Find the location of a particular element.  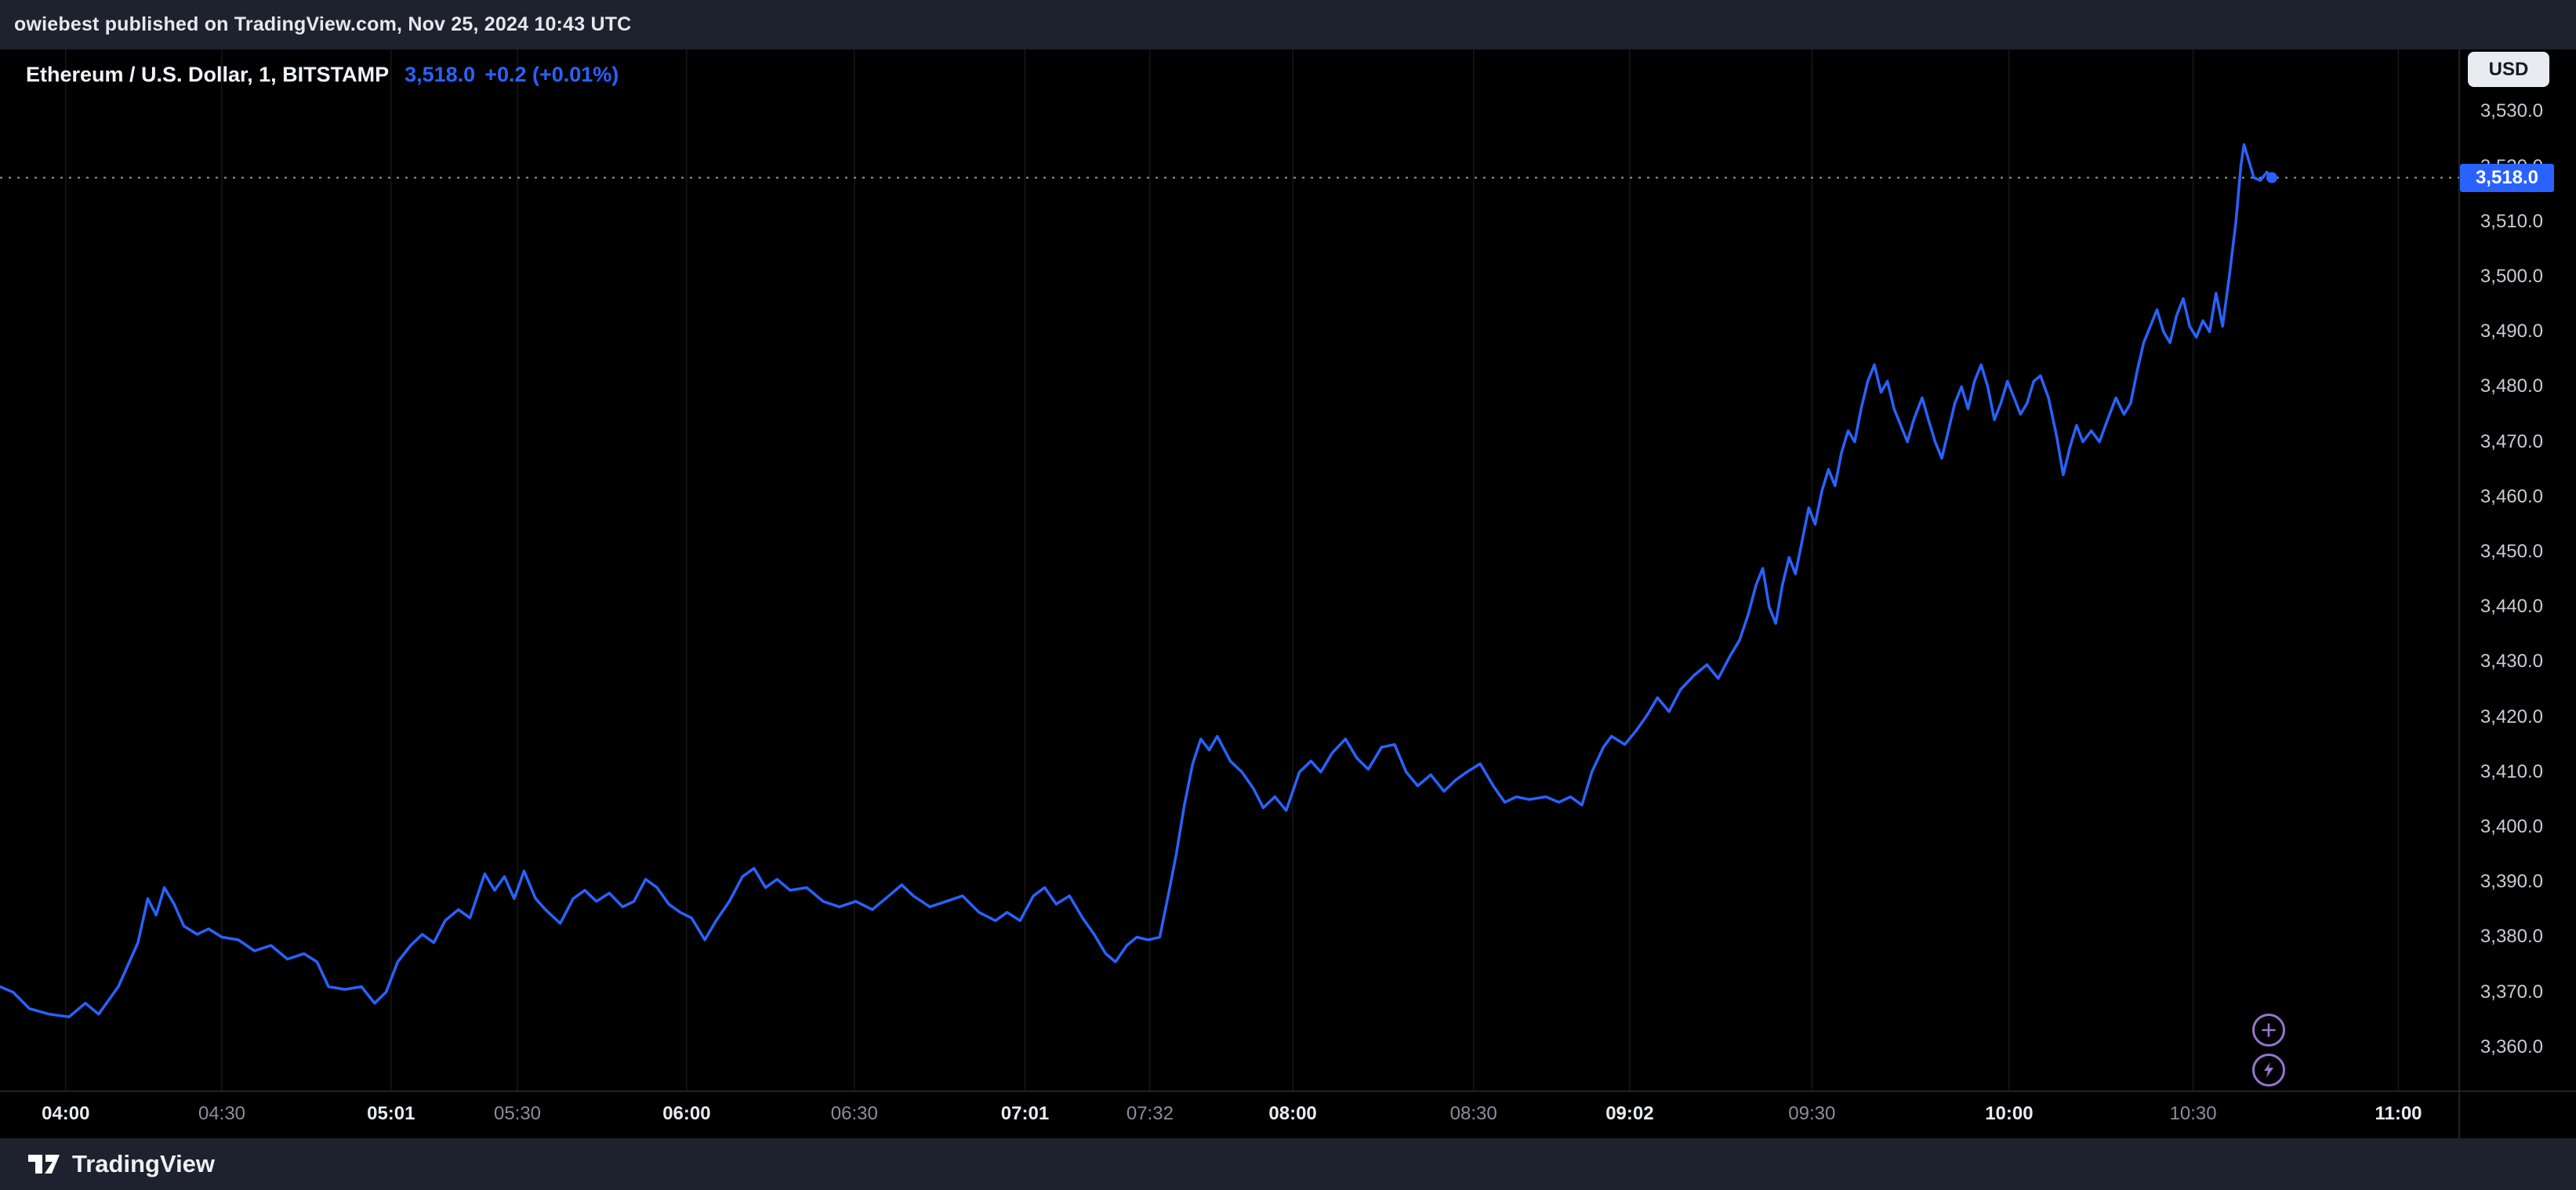

price-tick-label: 3,480.0 is located at coordinates (2511, 386).